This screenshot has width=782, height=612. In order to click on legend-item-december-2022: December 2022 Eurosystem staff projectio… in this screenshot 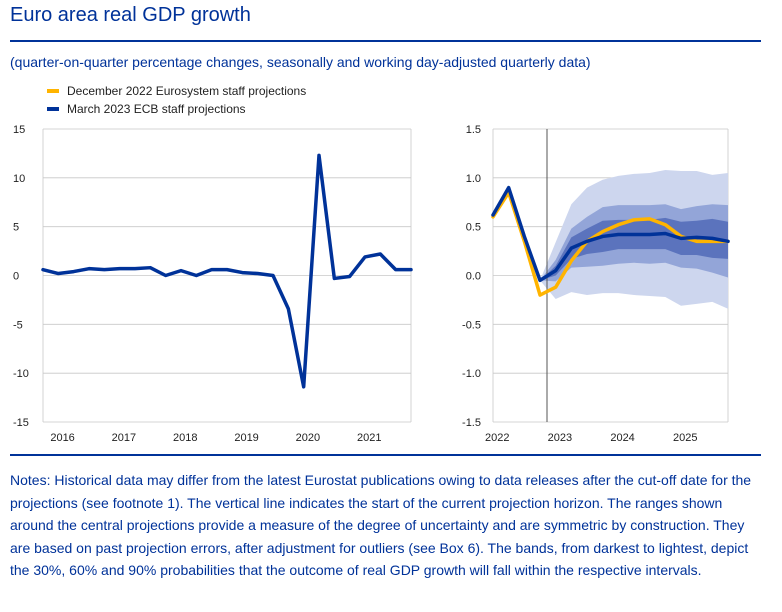, I will do `click(176, 91)`.